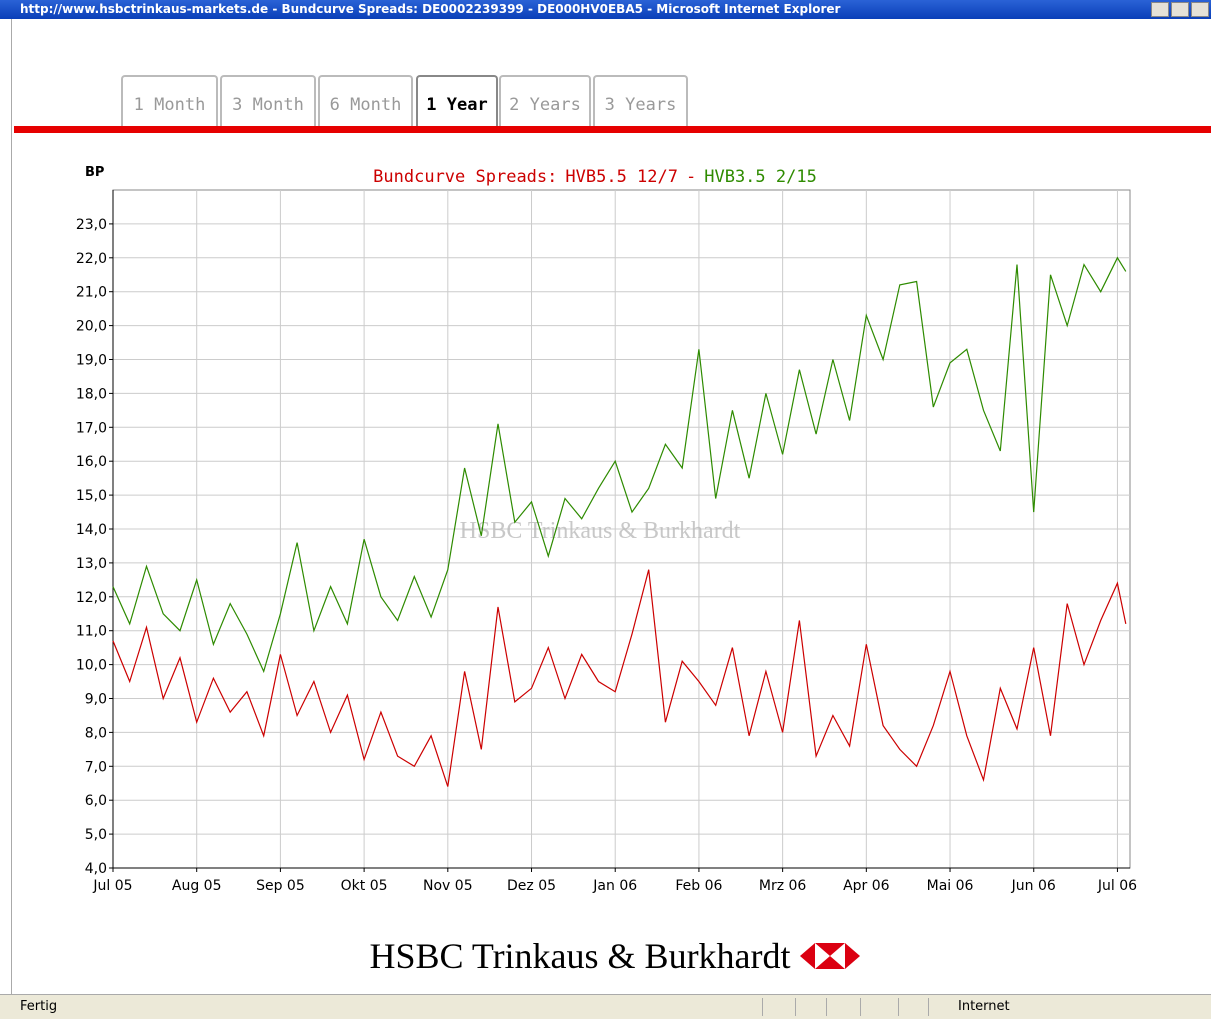 This screenshot has width=1211, height=1019. What do you see at coordinates (91, 496) in the screenshot?
I see `y-tick-label: 15,0` at bounding box center [91, 496].